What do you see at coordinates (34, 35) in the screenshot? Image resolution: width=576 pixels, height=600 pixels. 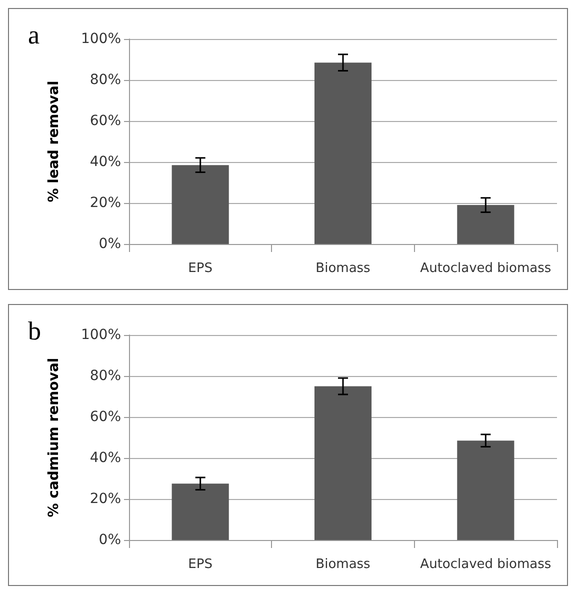 I see `chart-title: a` at bounding box center [34, 35].